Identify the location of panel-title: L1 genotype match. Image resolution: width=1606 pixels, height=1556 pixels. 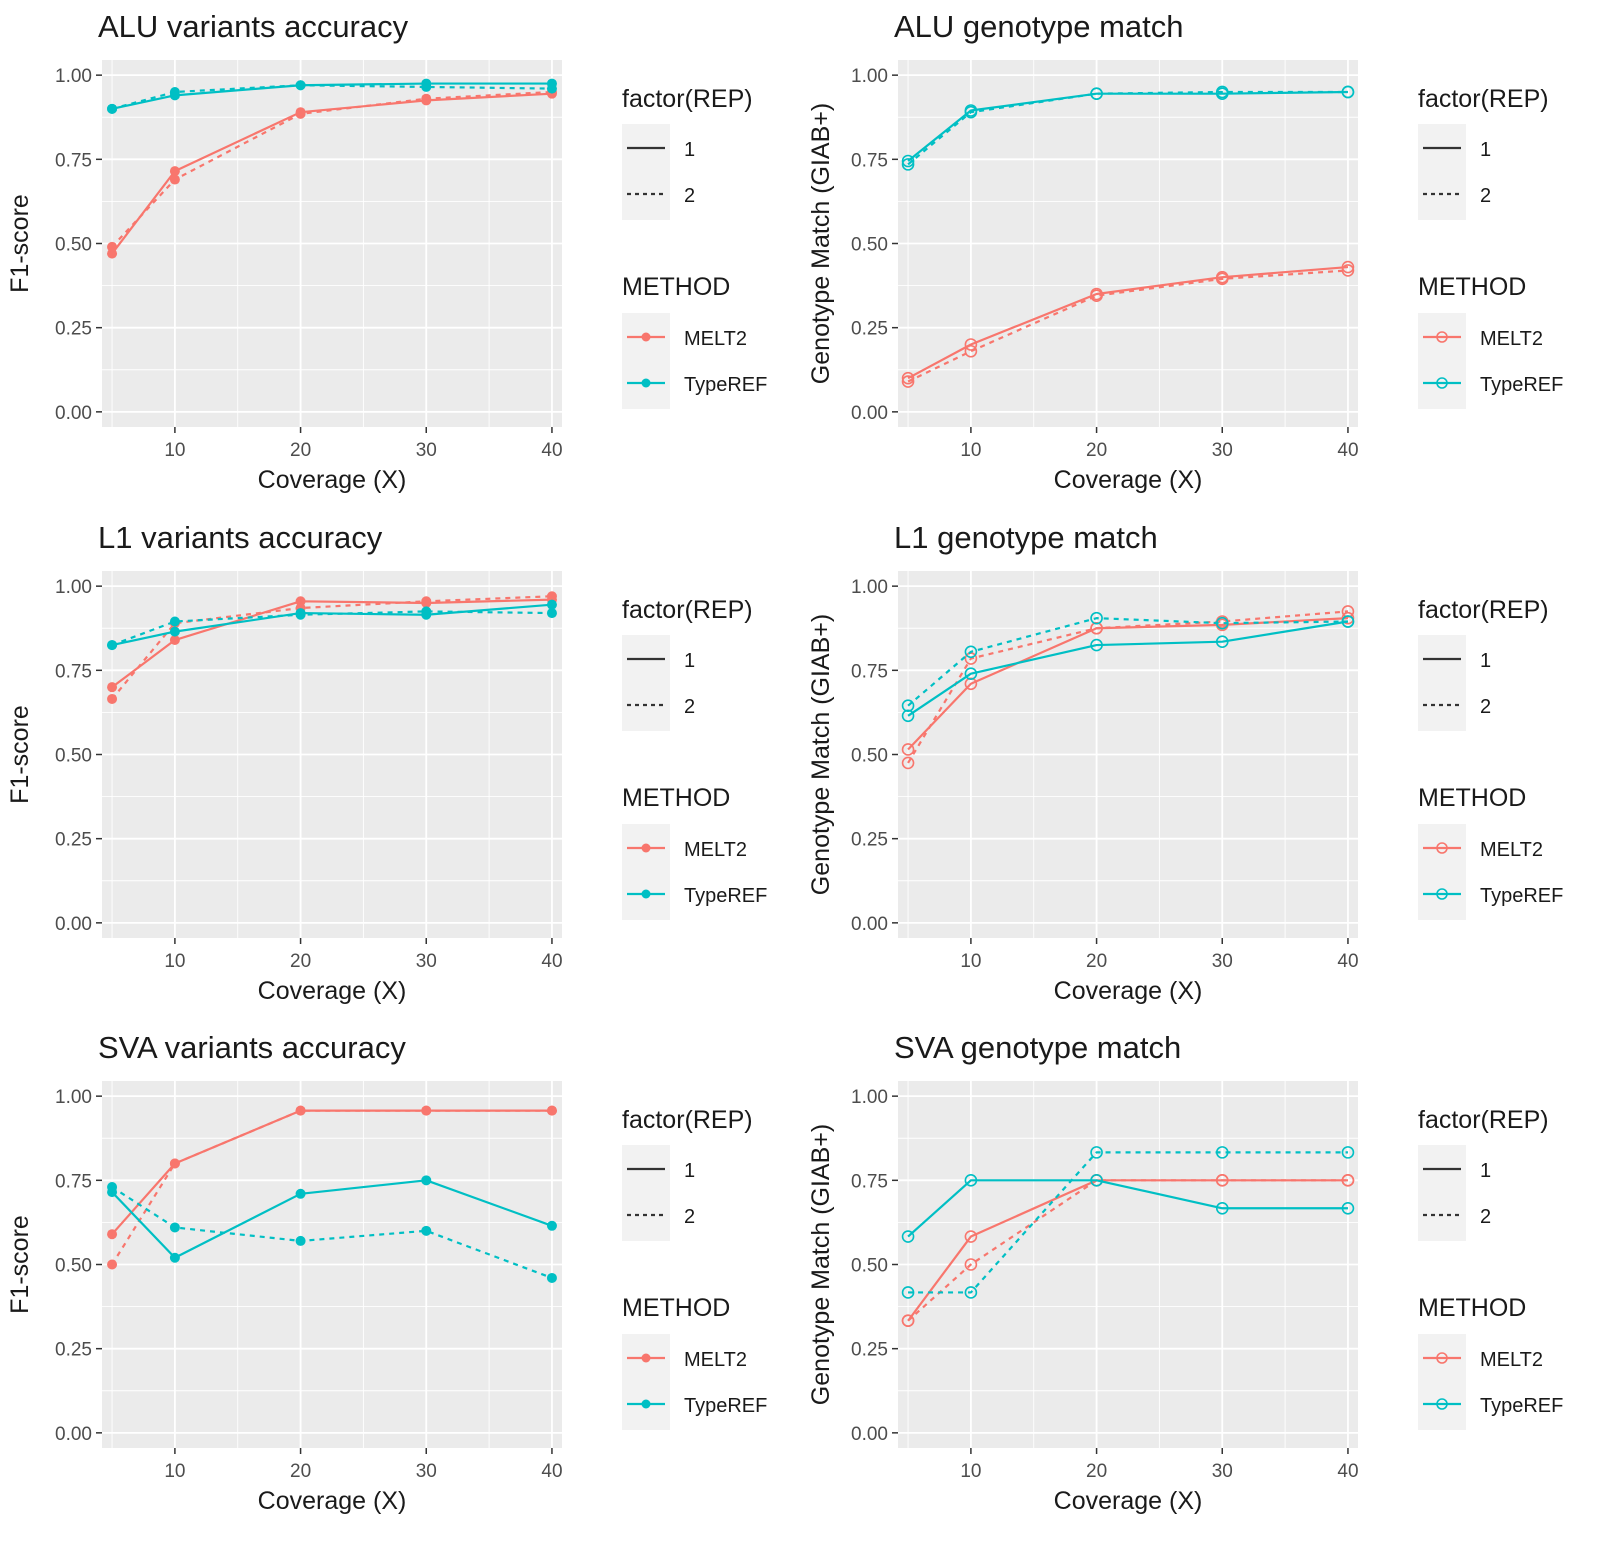
(1026, 537).